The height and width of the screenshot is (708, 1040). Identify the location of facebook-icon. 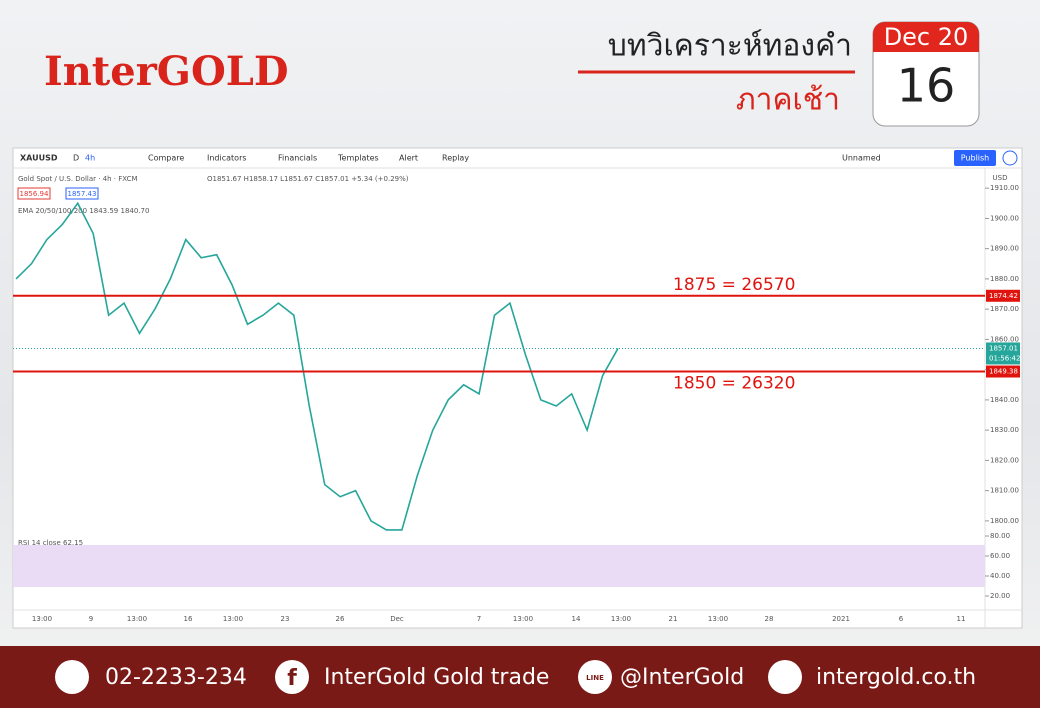
(292, 677).